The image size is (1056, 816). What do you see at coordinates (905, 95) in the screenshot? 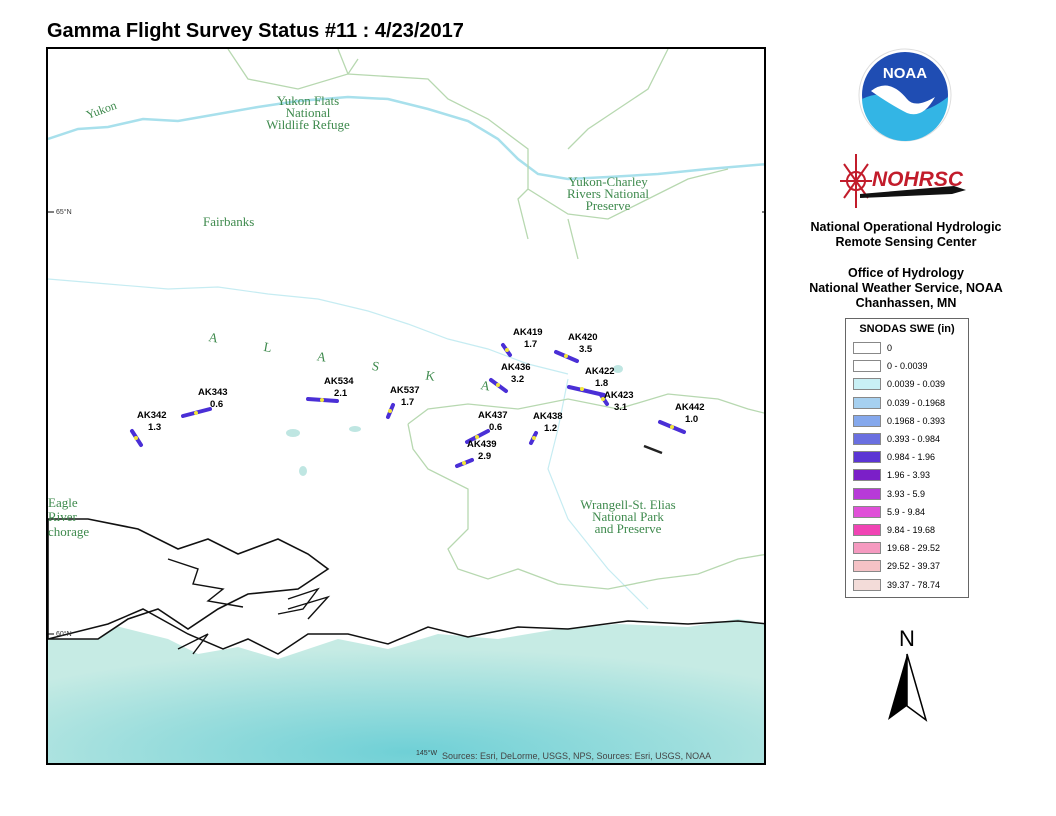
I see `noaa-logo: NOAA` at bounding box center [905, 95].